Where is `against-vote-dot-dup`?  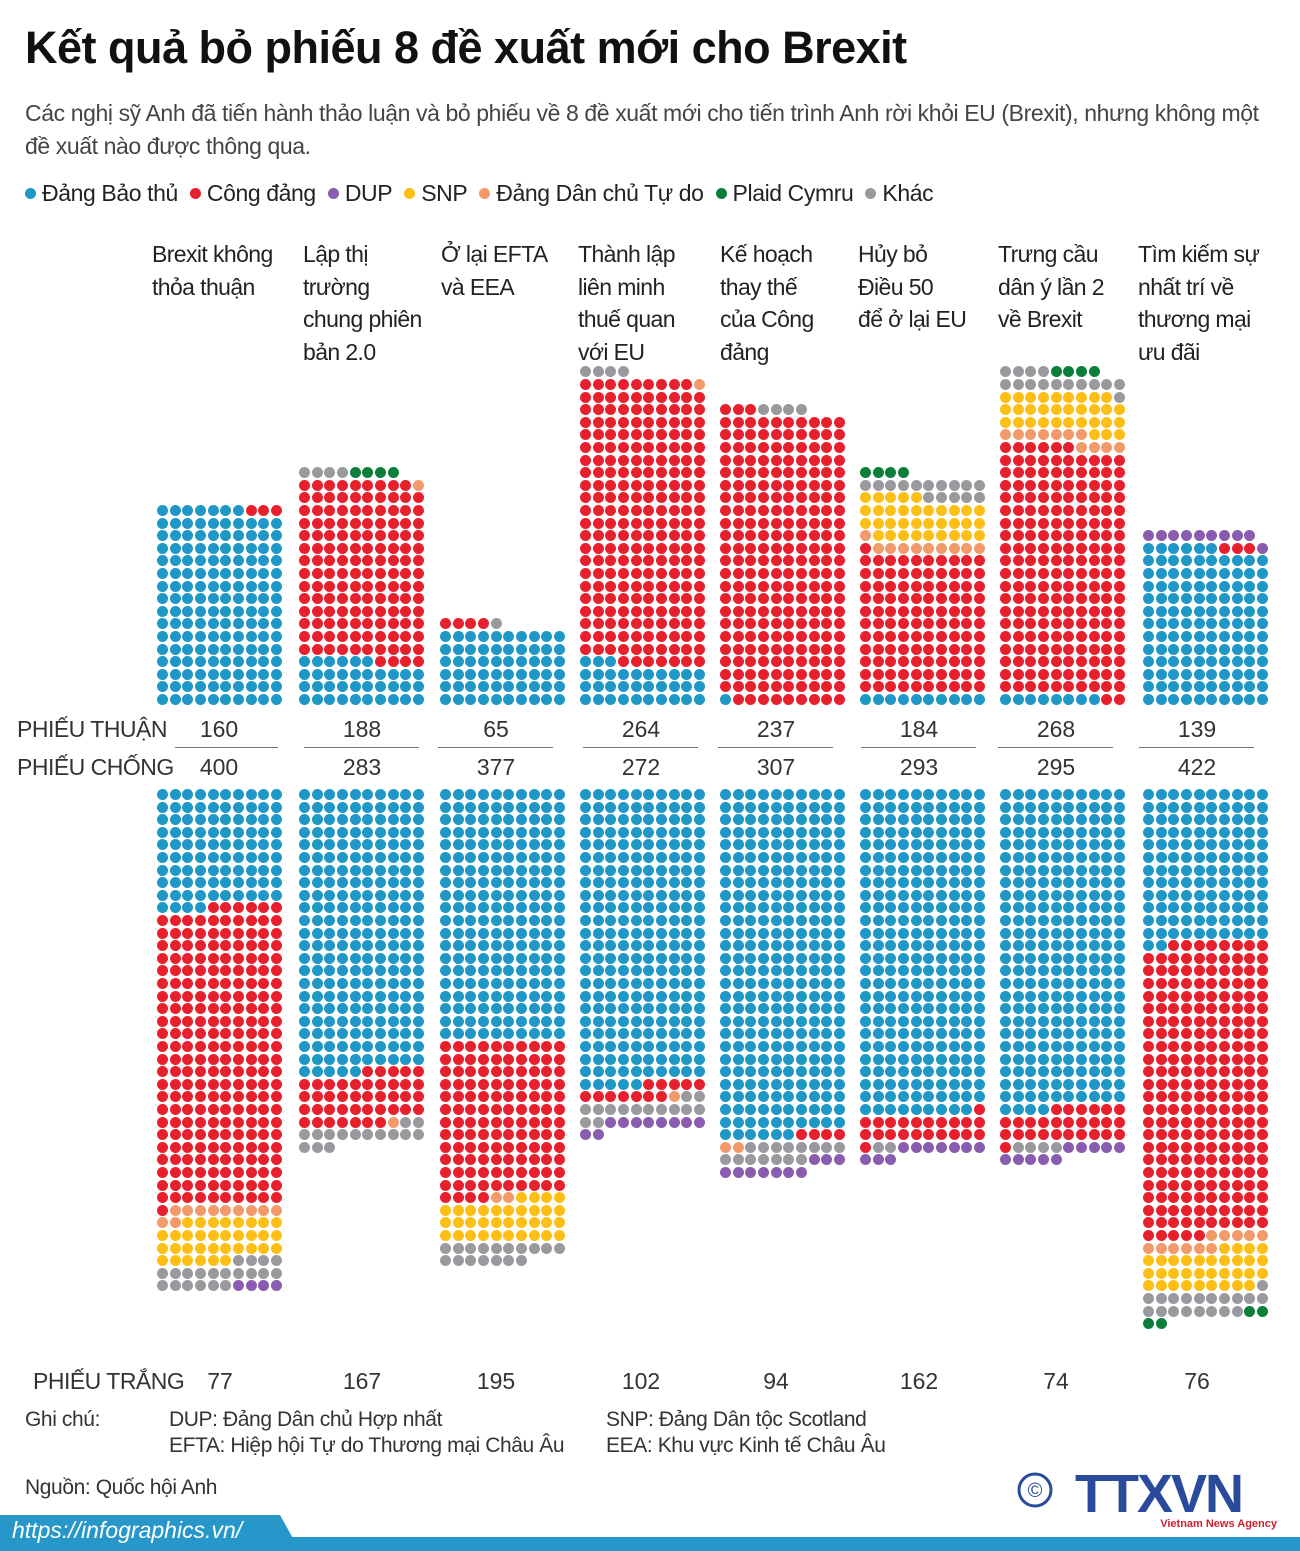
against-vote-dot-dup is located at coordinates (699, 1122).